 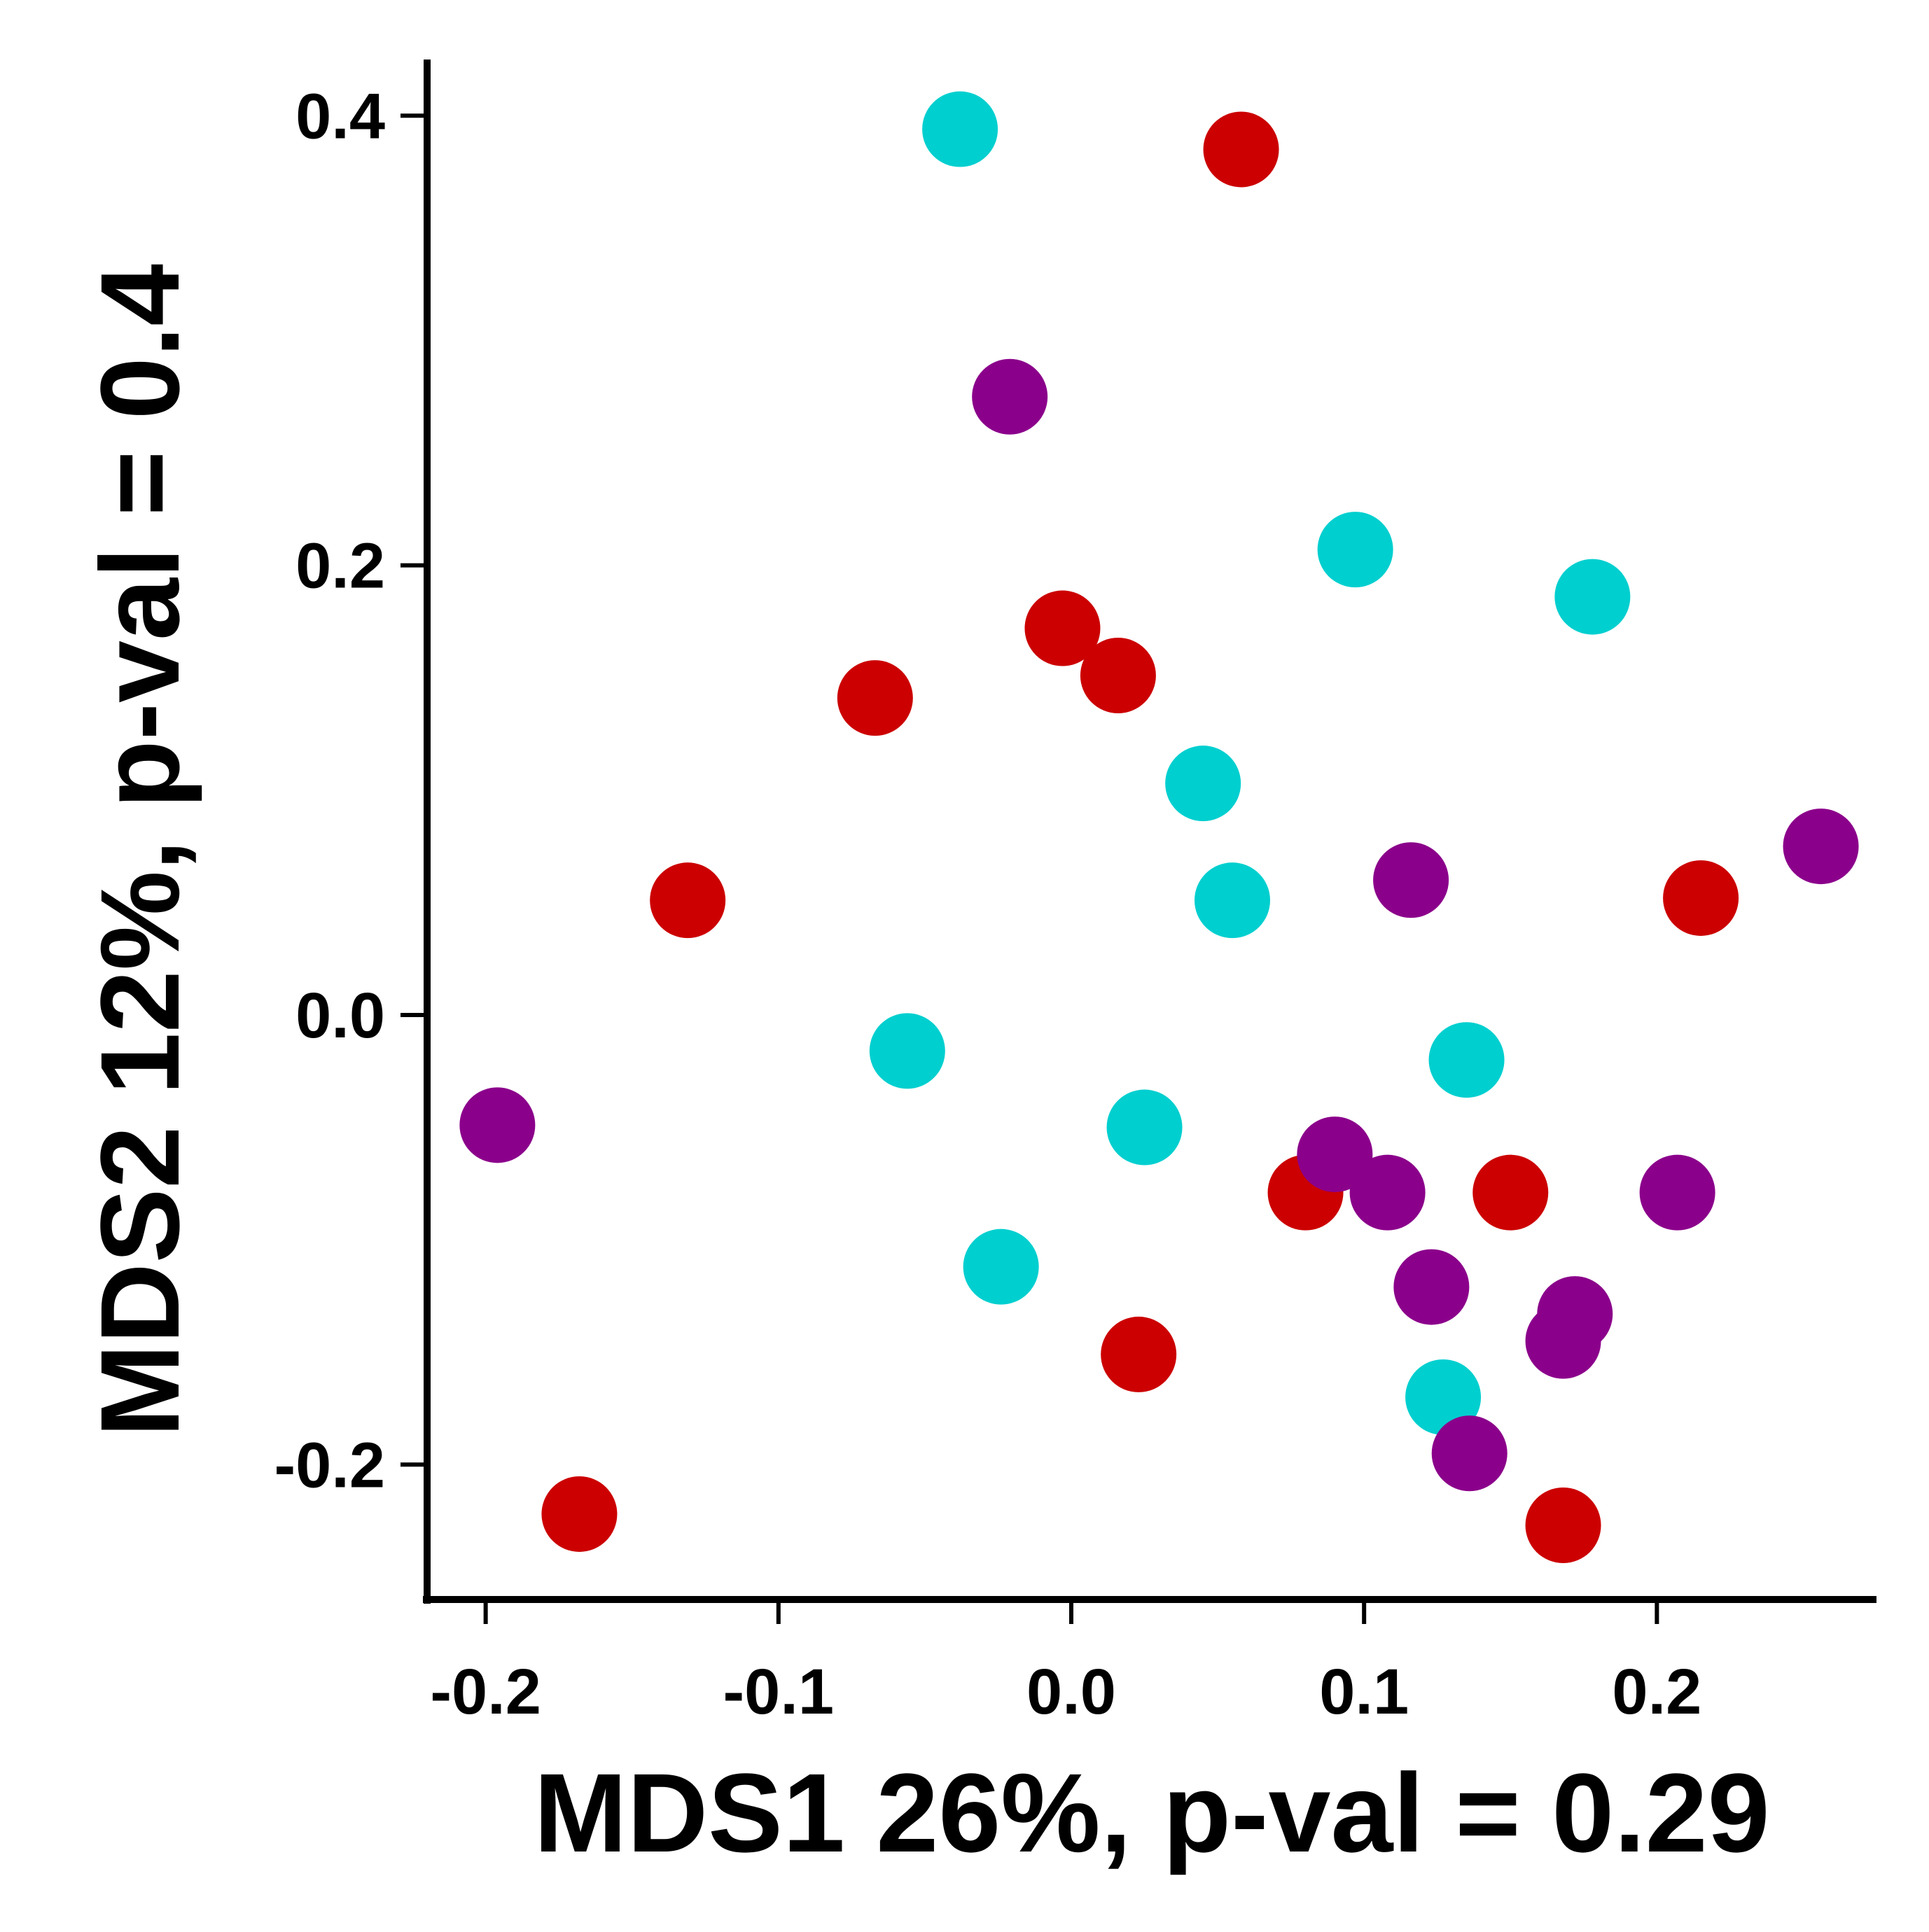 I want to click on x-tick-label: -0.2, so click(x=485, y=1692).